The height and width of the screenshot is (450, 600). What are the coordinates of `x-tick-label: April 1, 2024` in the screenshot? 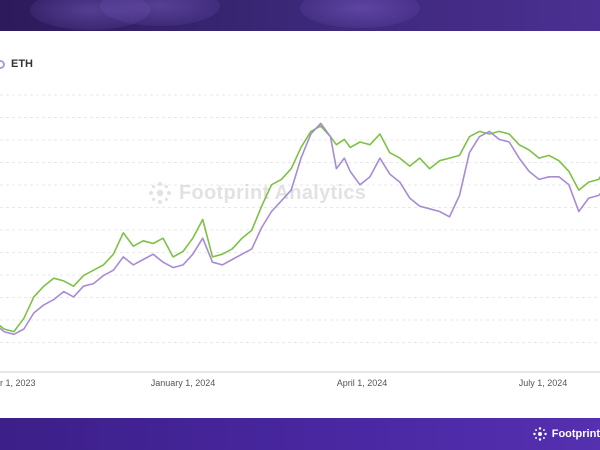 It's located at (362, 383).